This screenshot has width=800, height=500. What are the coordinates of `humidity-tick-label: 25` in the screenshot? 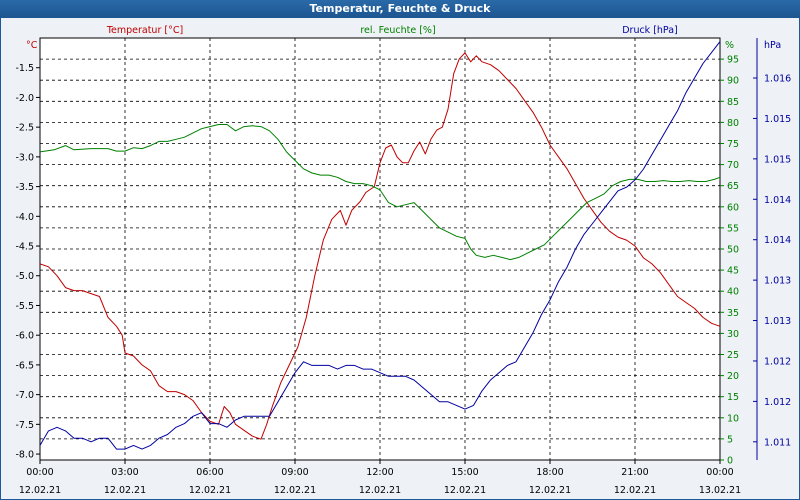 It's located at (733, 355).